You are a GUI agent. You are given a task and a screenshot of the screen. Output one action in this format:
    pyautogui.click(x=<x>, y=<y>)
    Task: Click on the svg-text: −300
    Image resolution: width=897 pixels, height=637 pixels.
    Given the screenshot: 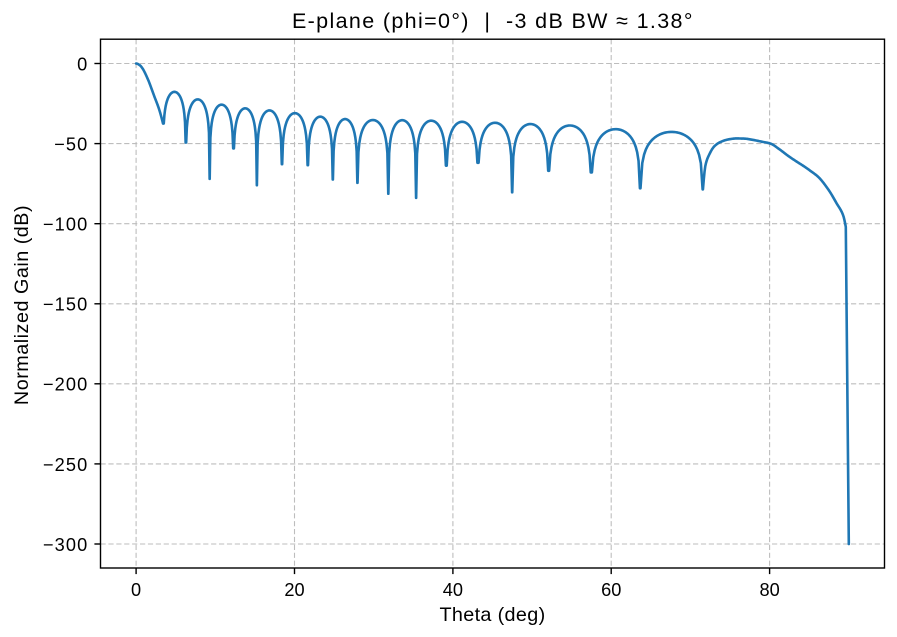 What is the action you would take?
    pyautogui.click(x=65, y=545)
    